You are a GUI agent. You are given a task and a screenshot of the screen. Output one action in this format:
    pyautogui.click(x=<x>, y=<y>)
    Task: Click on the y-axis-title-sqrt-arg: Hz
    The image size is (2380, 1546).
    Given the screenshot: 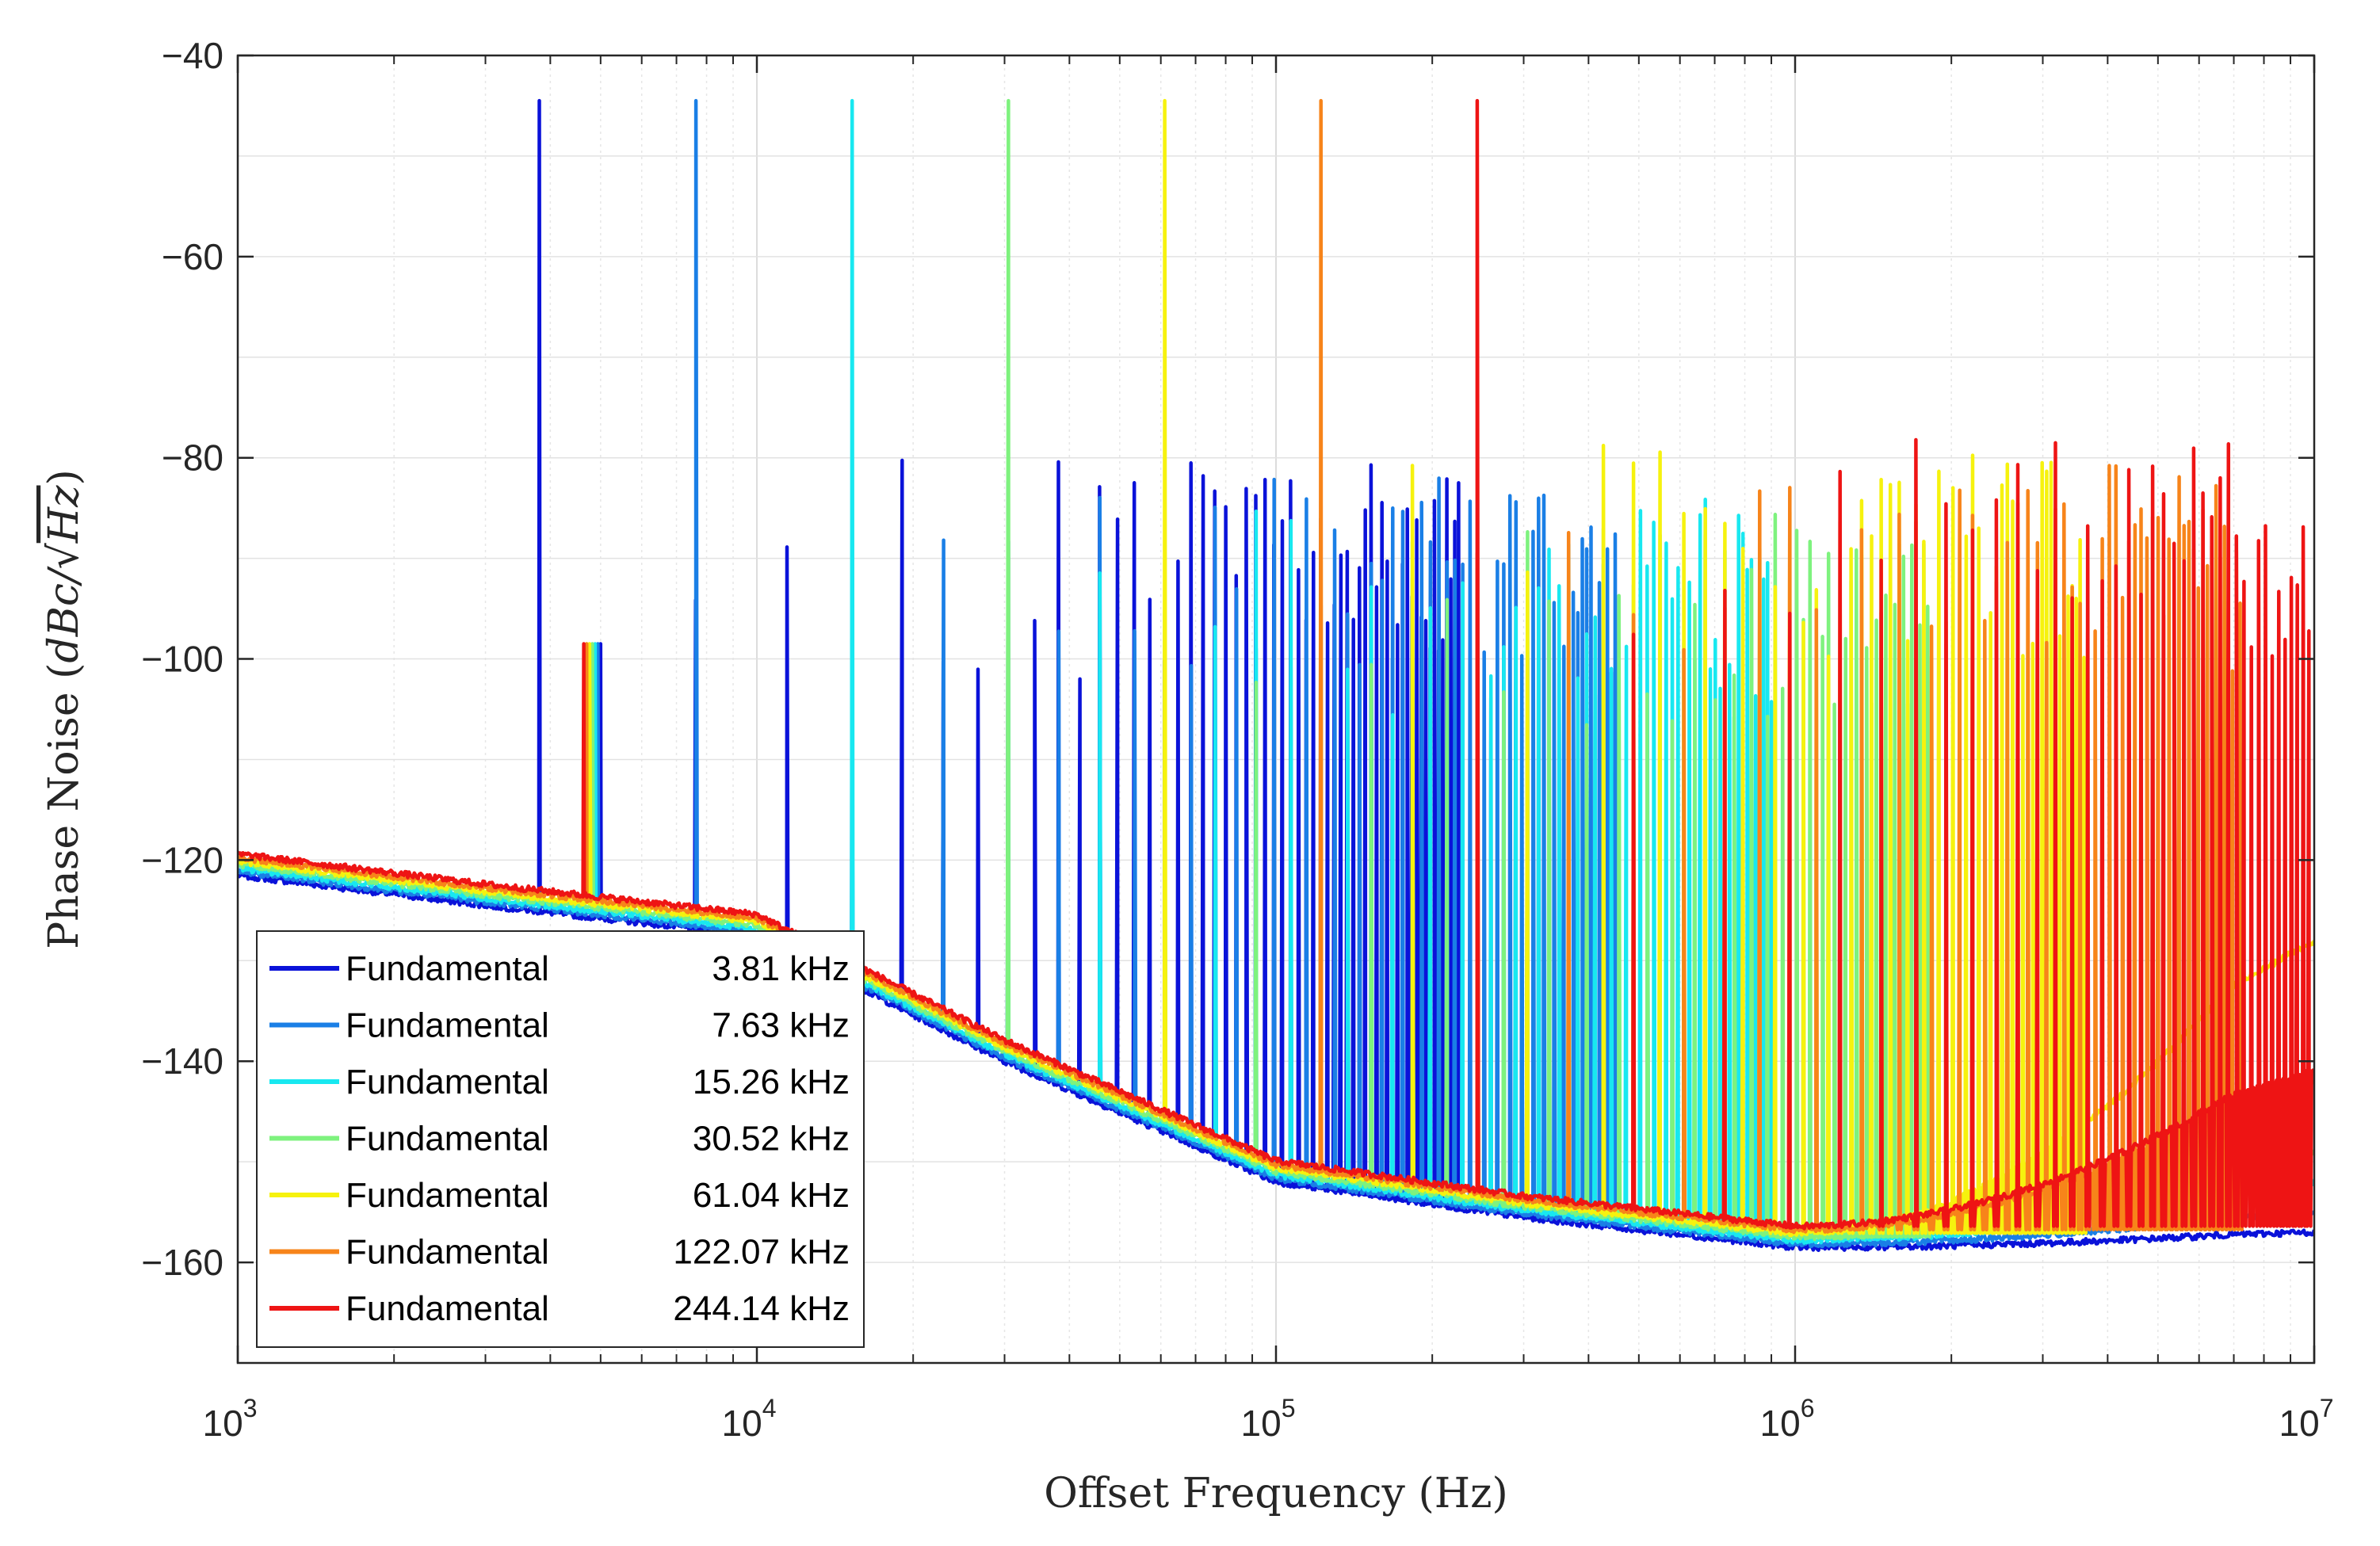 What is the action you would take?
    pyautogui.click(x=64, y=514)
    